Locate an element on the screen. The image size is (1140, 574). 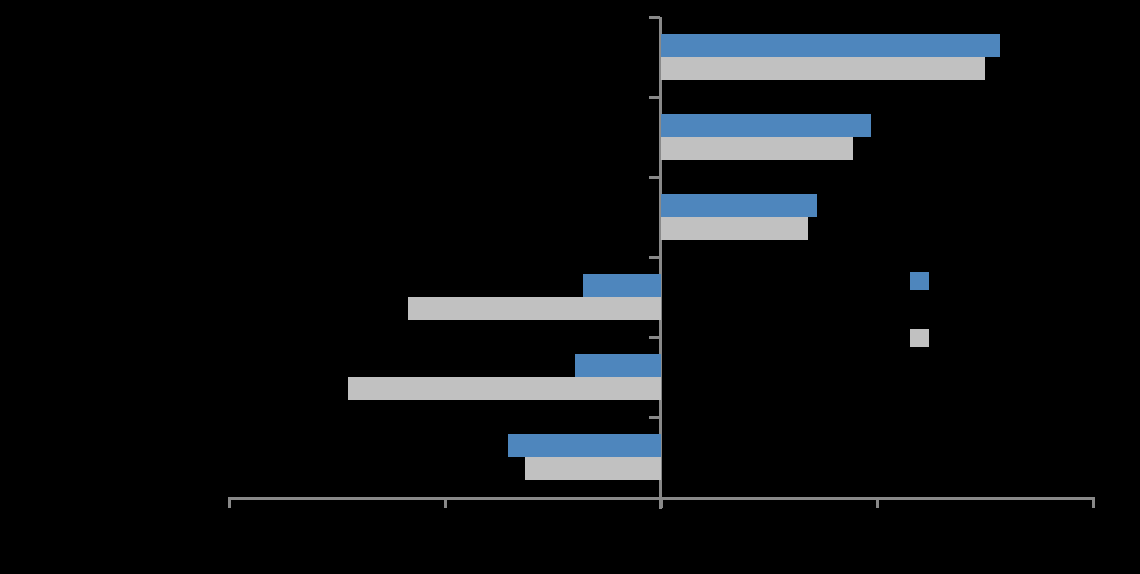
y-axis-line is located at coordinates (660, 263).